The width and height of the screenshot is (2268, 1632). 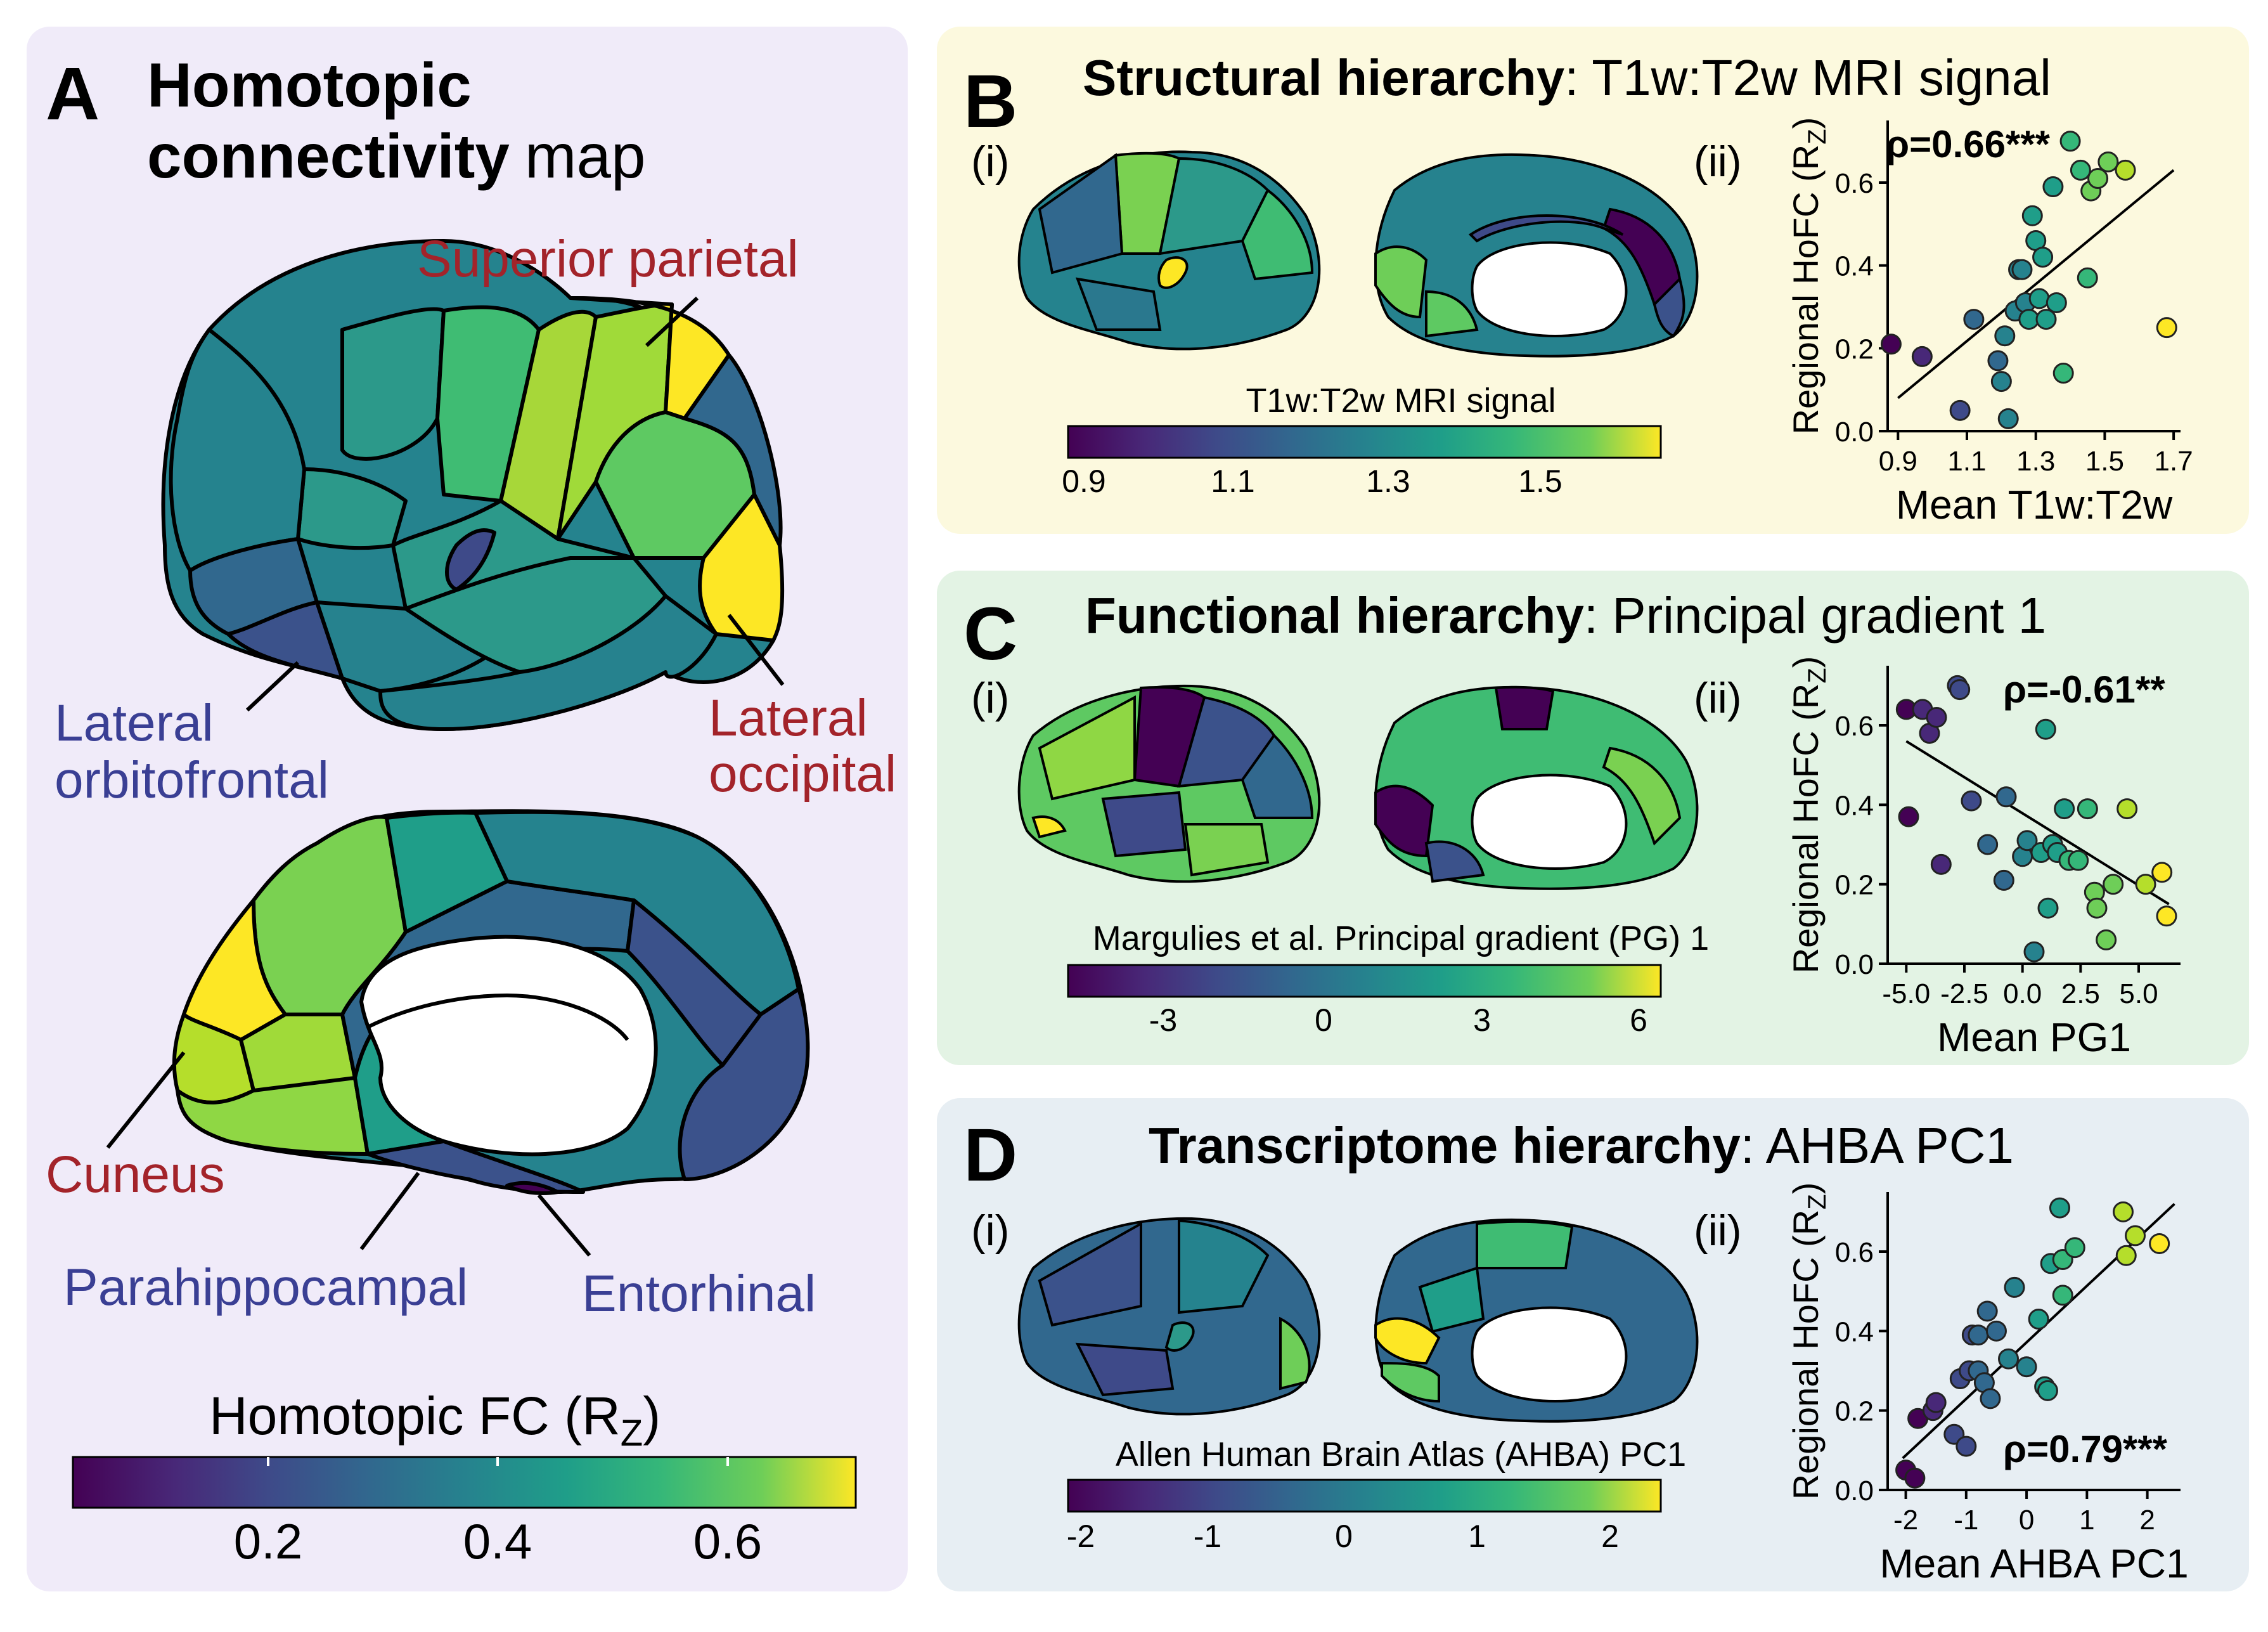 What do you see at coordinates (473, 485) in the screenshot?
I see `lateral-brain-a` at bounding box center [473, 485].